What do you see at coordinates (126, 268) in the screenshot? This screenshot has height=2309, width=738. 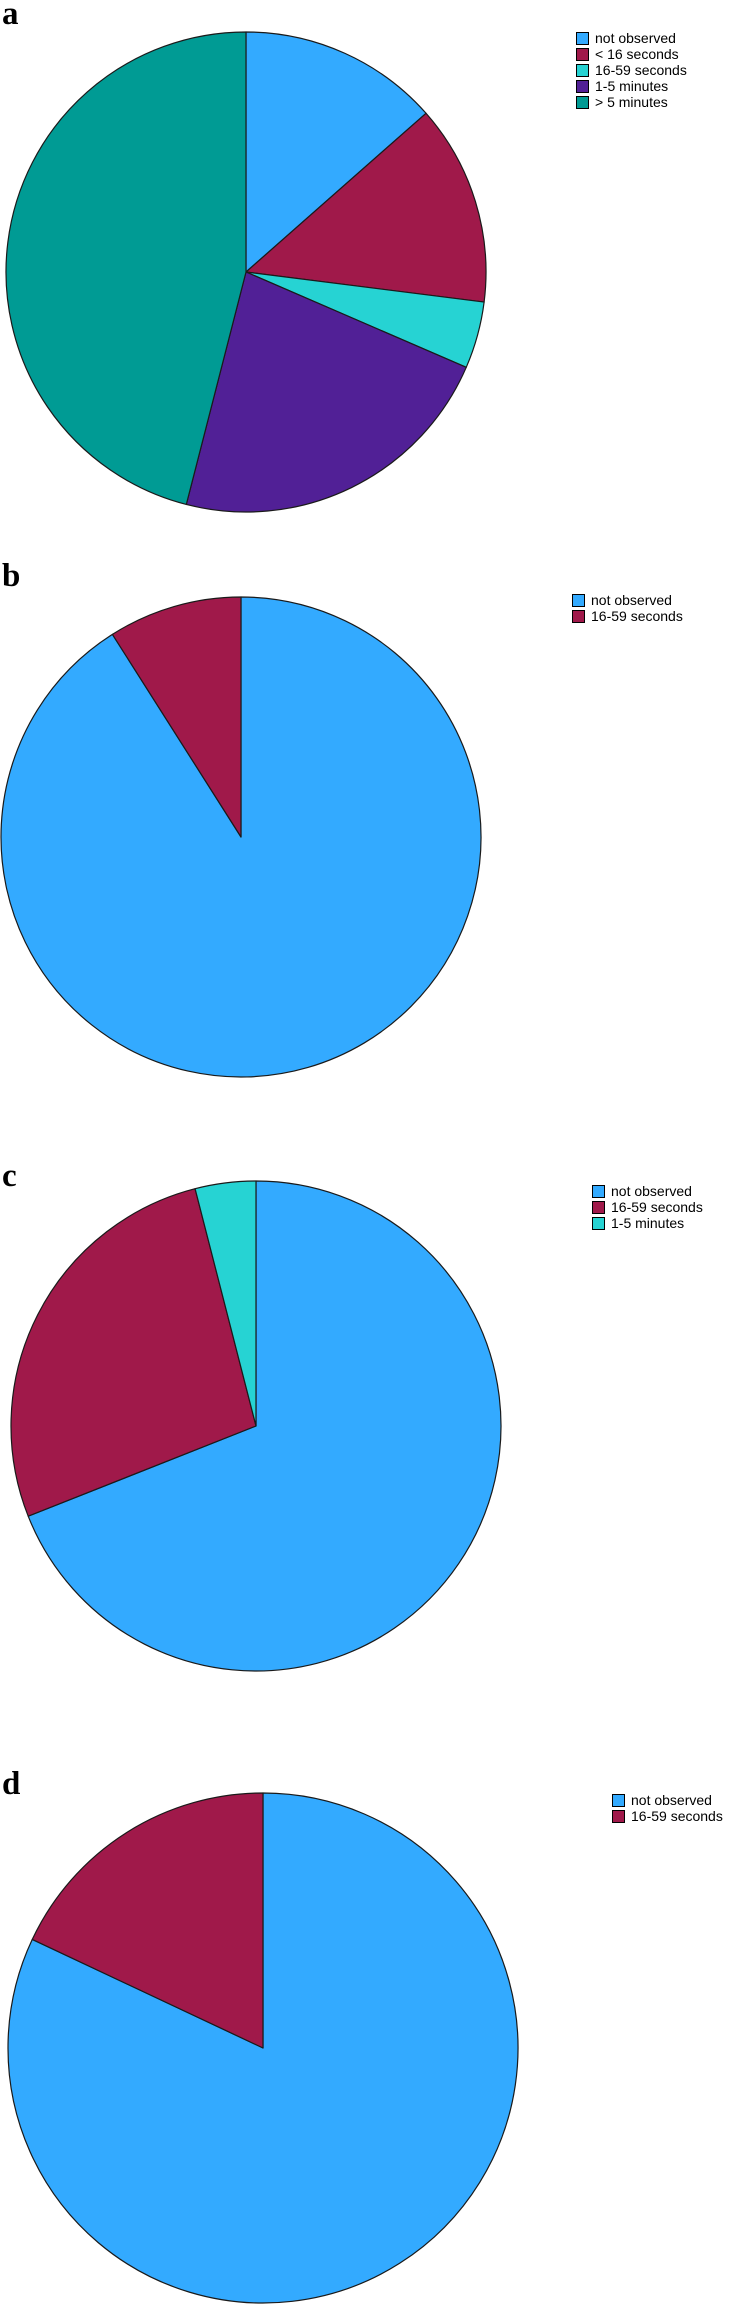 I see `pie-slice-a-5-minutes` at bounding box center [126, 268].